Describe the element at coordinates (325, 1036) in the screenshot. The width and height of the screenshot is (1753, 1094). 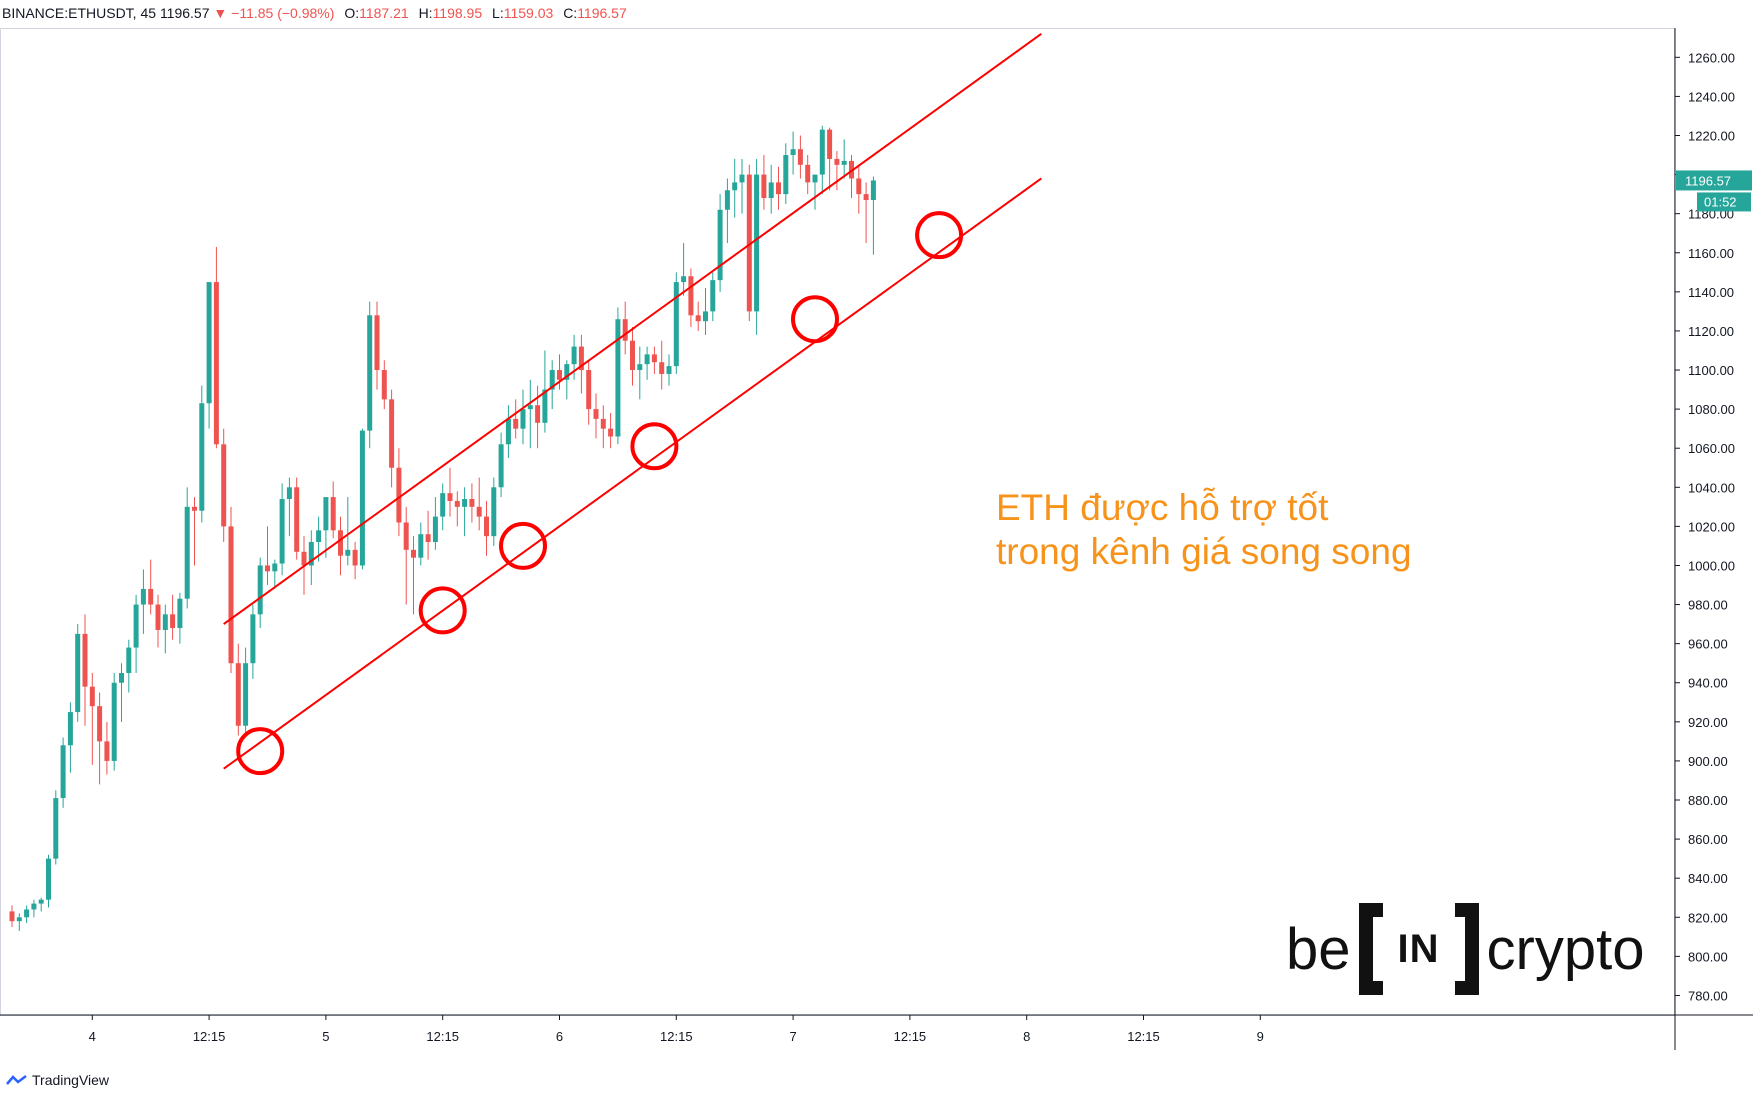
I see `x-tick-label: 5` at that location.